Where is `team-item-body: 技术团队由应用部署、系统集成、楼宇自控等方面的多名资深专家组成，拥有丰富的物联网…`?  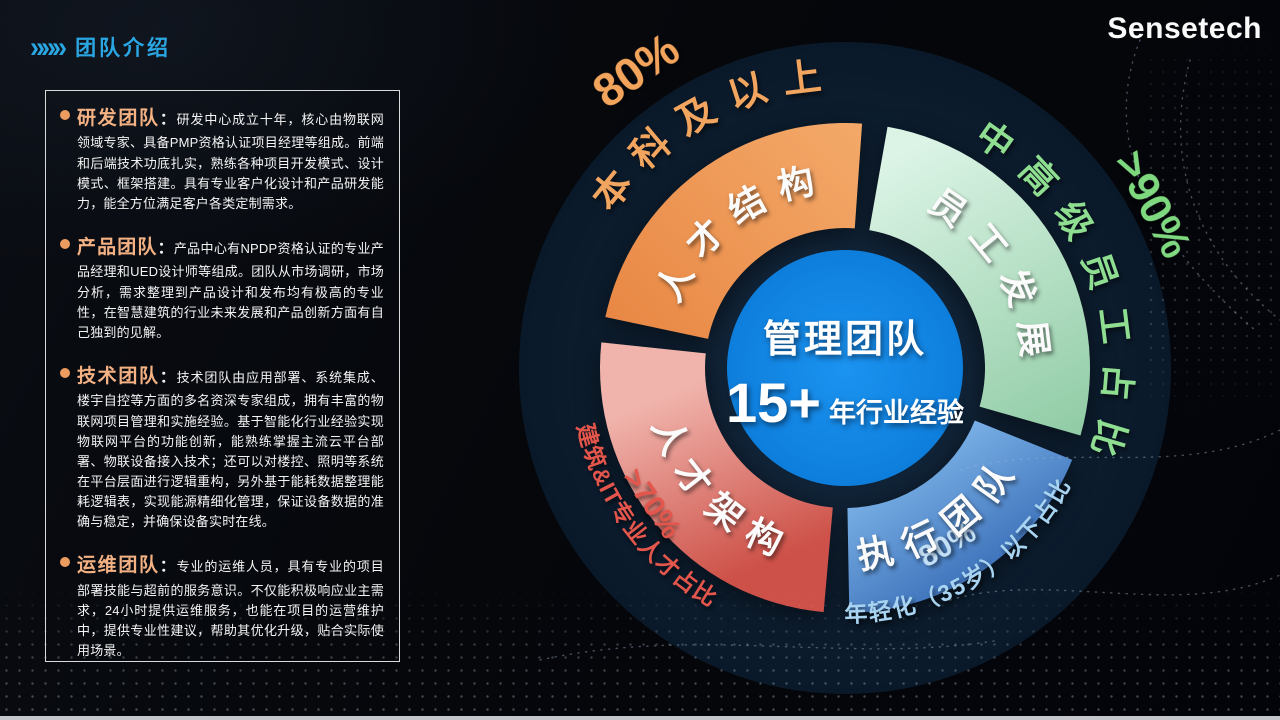
team-item-body: 技术团队由应用部署、系统集成、楼宇自控等方面的多名资深专家组成，拥有丰富的物联网… is located at coordinates (230, 450).